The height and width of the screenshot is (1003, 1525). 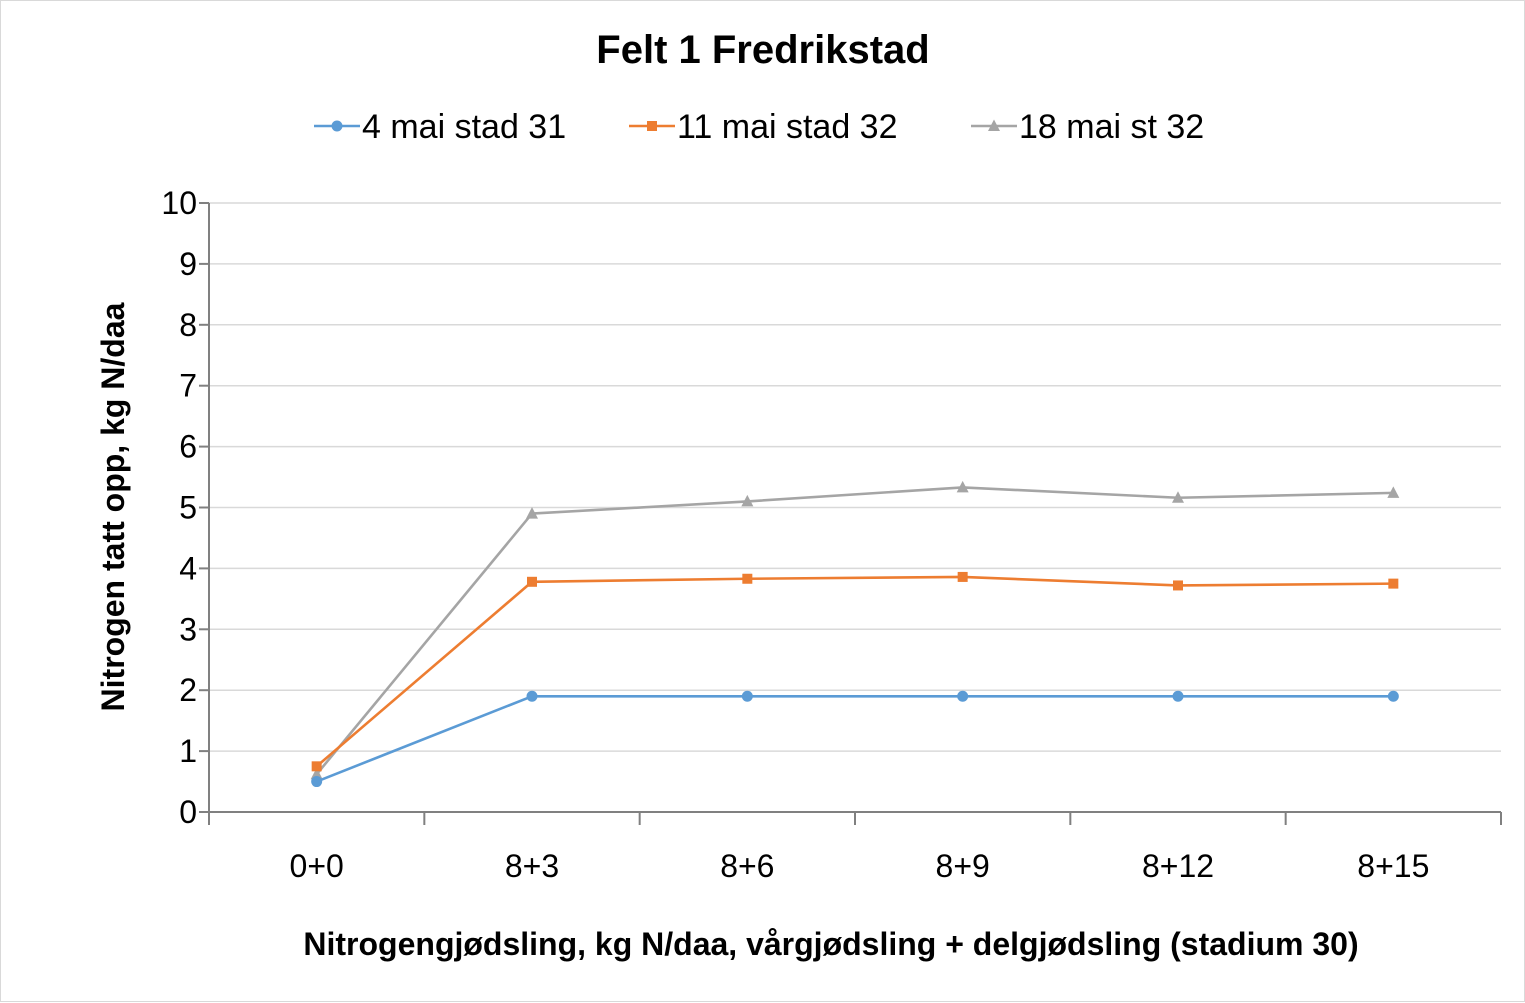 I want to click on y-tick-label: 9, so click(x=188, y=264).